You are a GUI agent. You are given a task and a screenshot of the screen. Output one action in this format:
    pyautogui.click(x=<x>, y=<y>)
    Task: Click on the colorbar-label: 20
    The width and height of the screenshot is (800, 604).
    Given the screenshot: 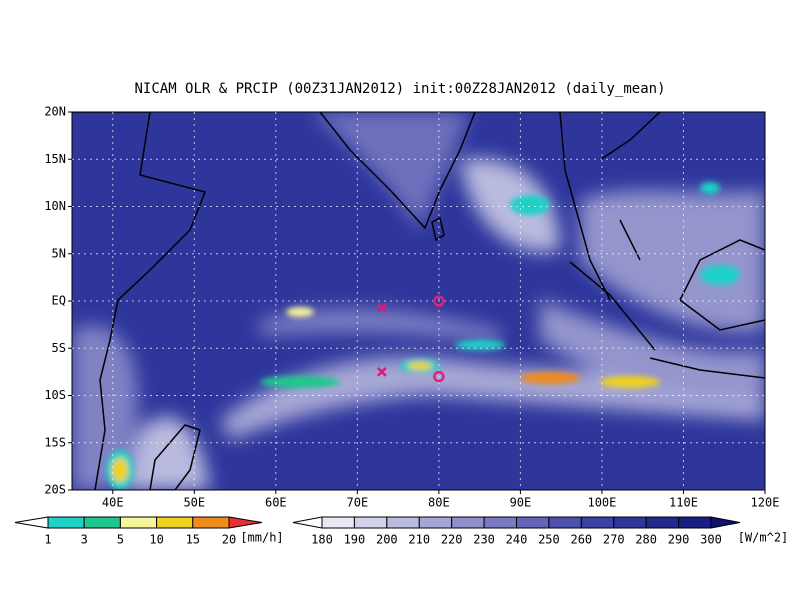 What is the action you would take?
    pyautogui.click(x=229, y=540)
    